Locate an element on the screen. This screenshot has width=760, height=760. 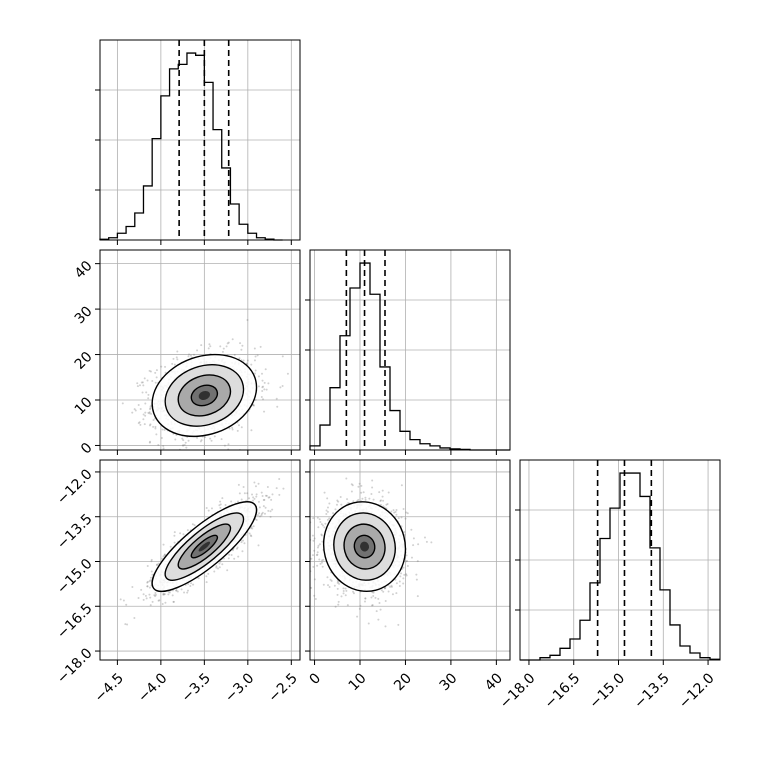
x-tick-label: −4.5 is located at coordinates (109, 687).